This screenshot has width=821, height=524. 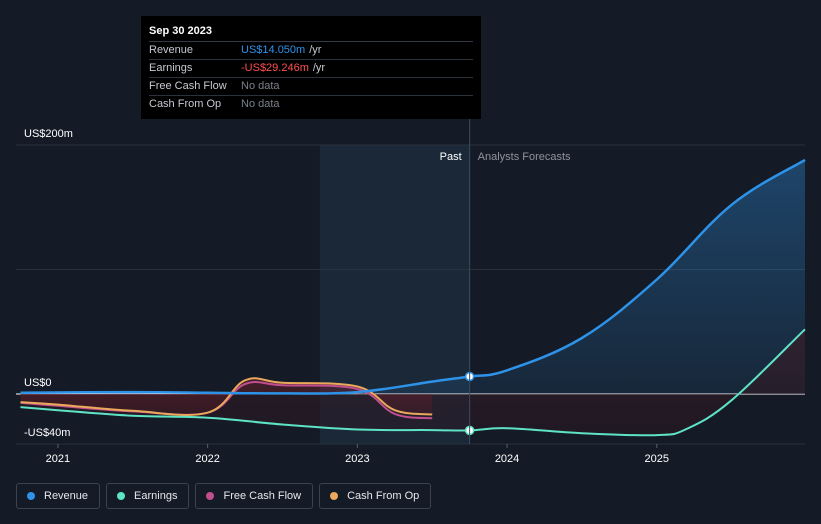 I want to click on revenue-dot-icon, so click(x=31, y=496).